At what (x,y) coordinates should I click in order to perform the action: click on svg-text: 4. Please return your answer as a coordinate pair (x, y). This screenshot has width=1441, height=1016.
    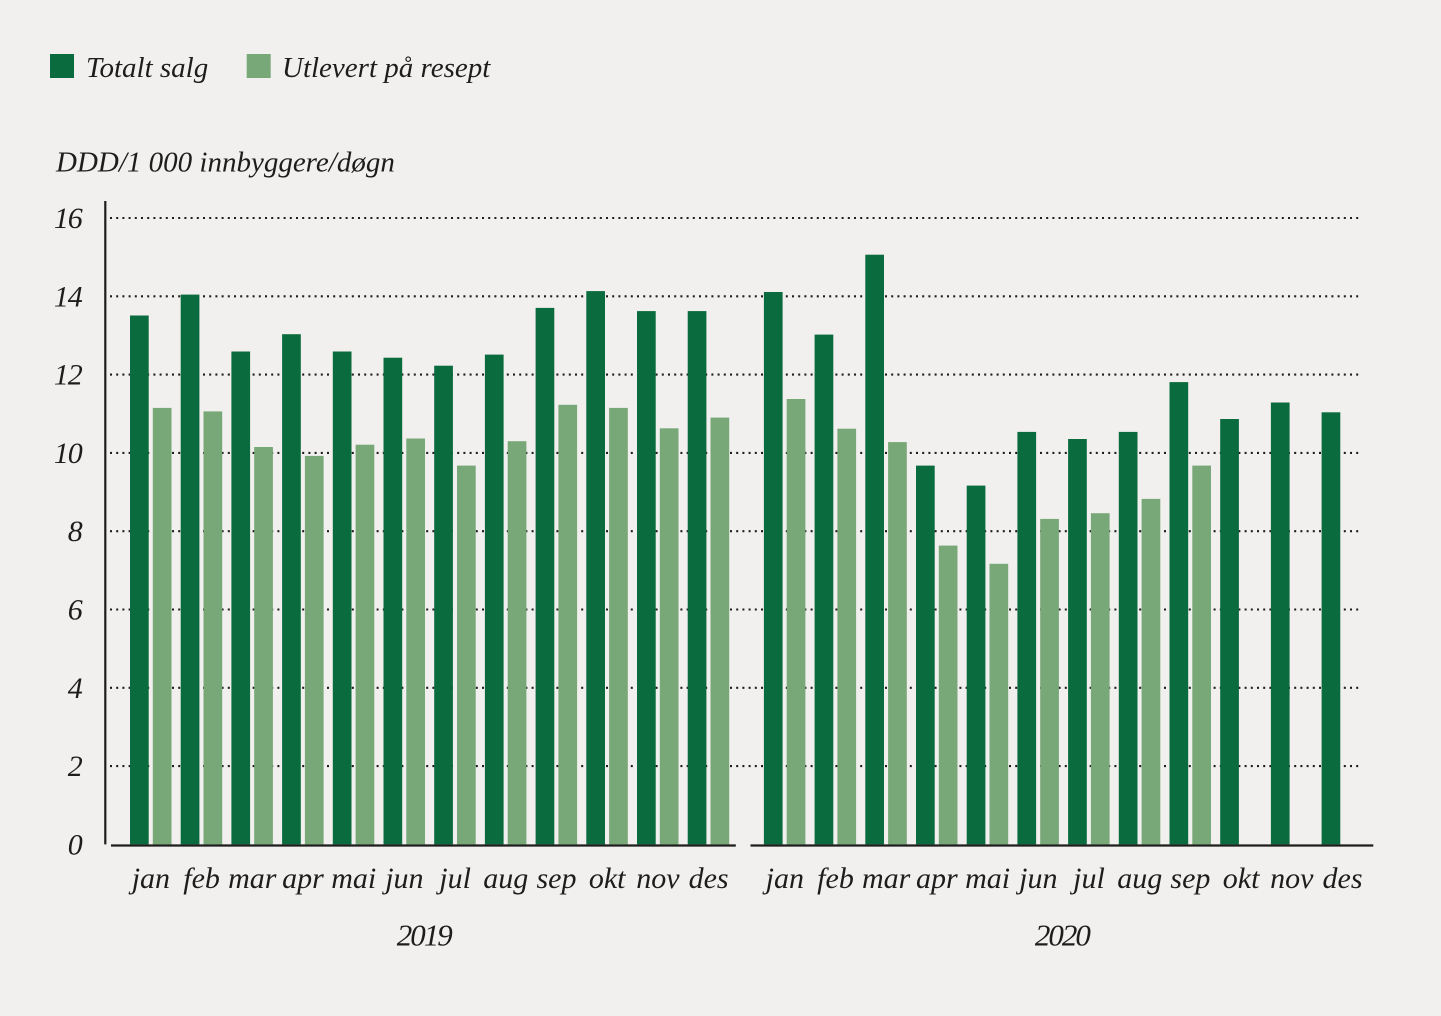
    Looking at the image, I should click on (75, 688).